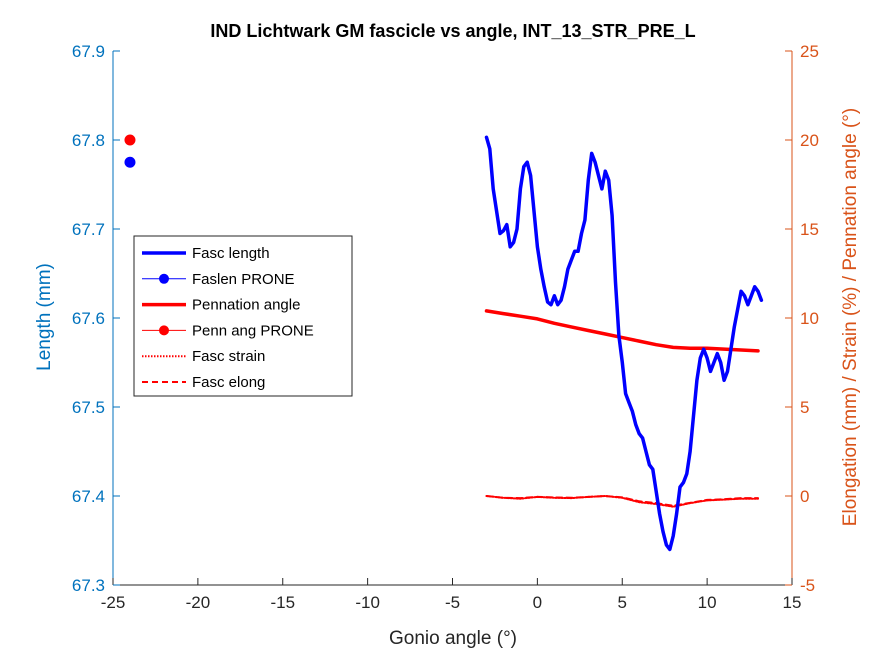 The width and height of the screenshot is (875, 656). Describe the element at coordinates (537, 602) in the screenshot. I see `x-tick-label: 0` at that location.